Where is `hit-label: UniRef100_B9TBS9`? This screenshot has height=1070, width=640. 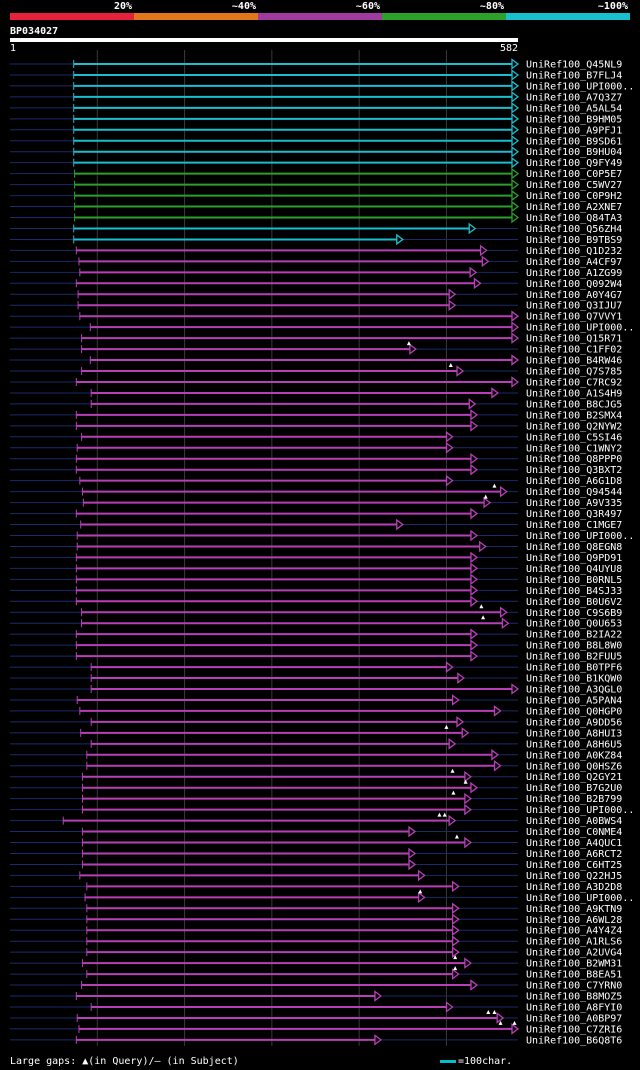
hit-label: UniRef100_B9TBS9 is located at coordinates (574, 240).